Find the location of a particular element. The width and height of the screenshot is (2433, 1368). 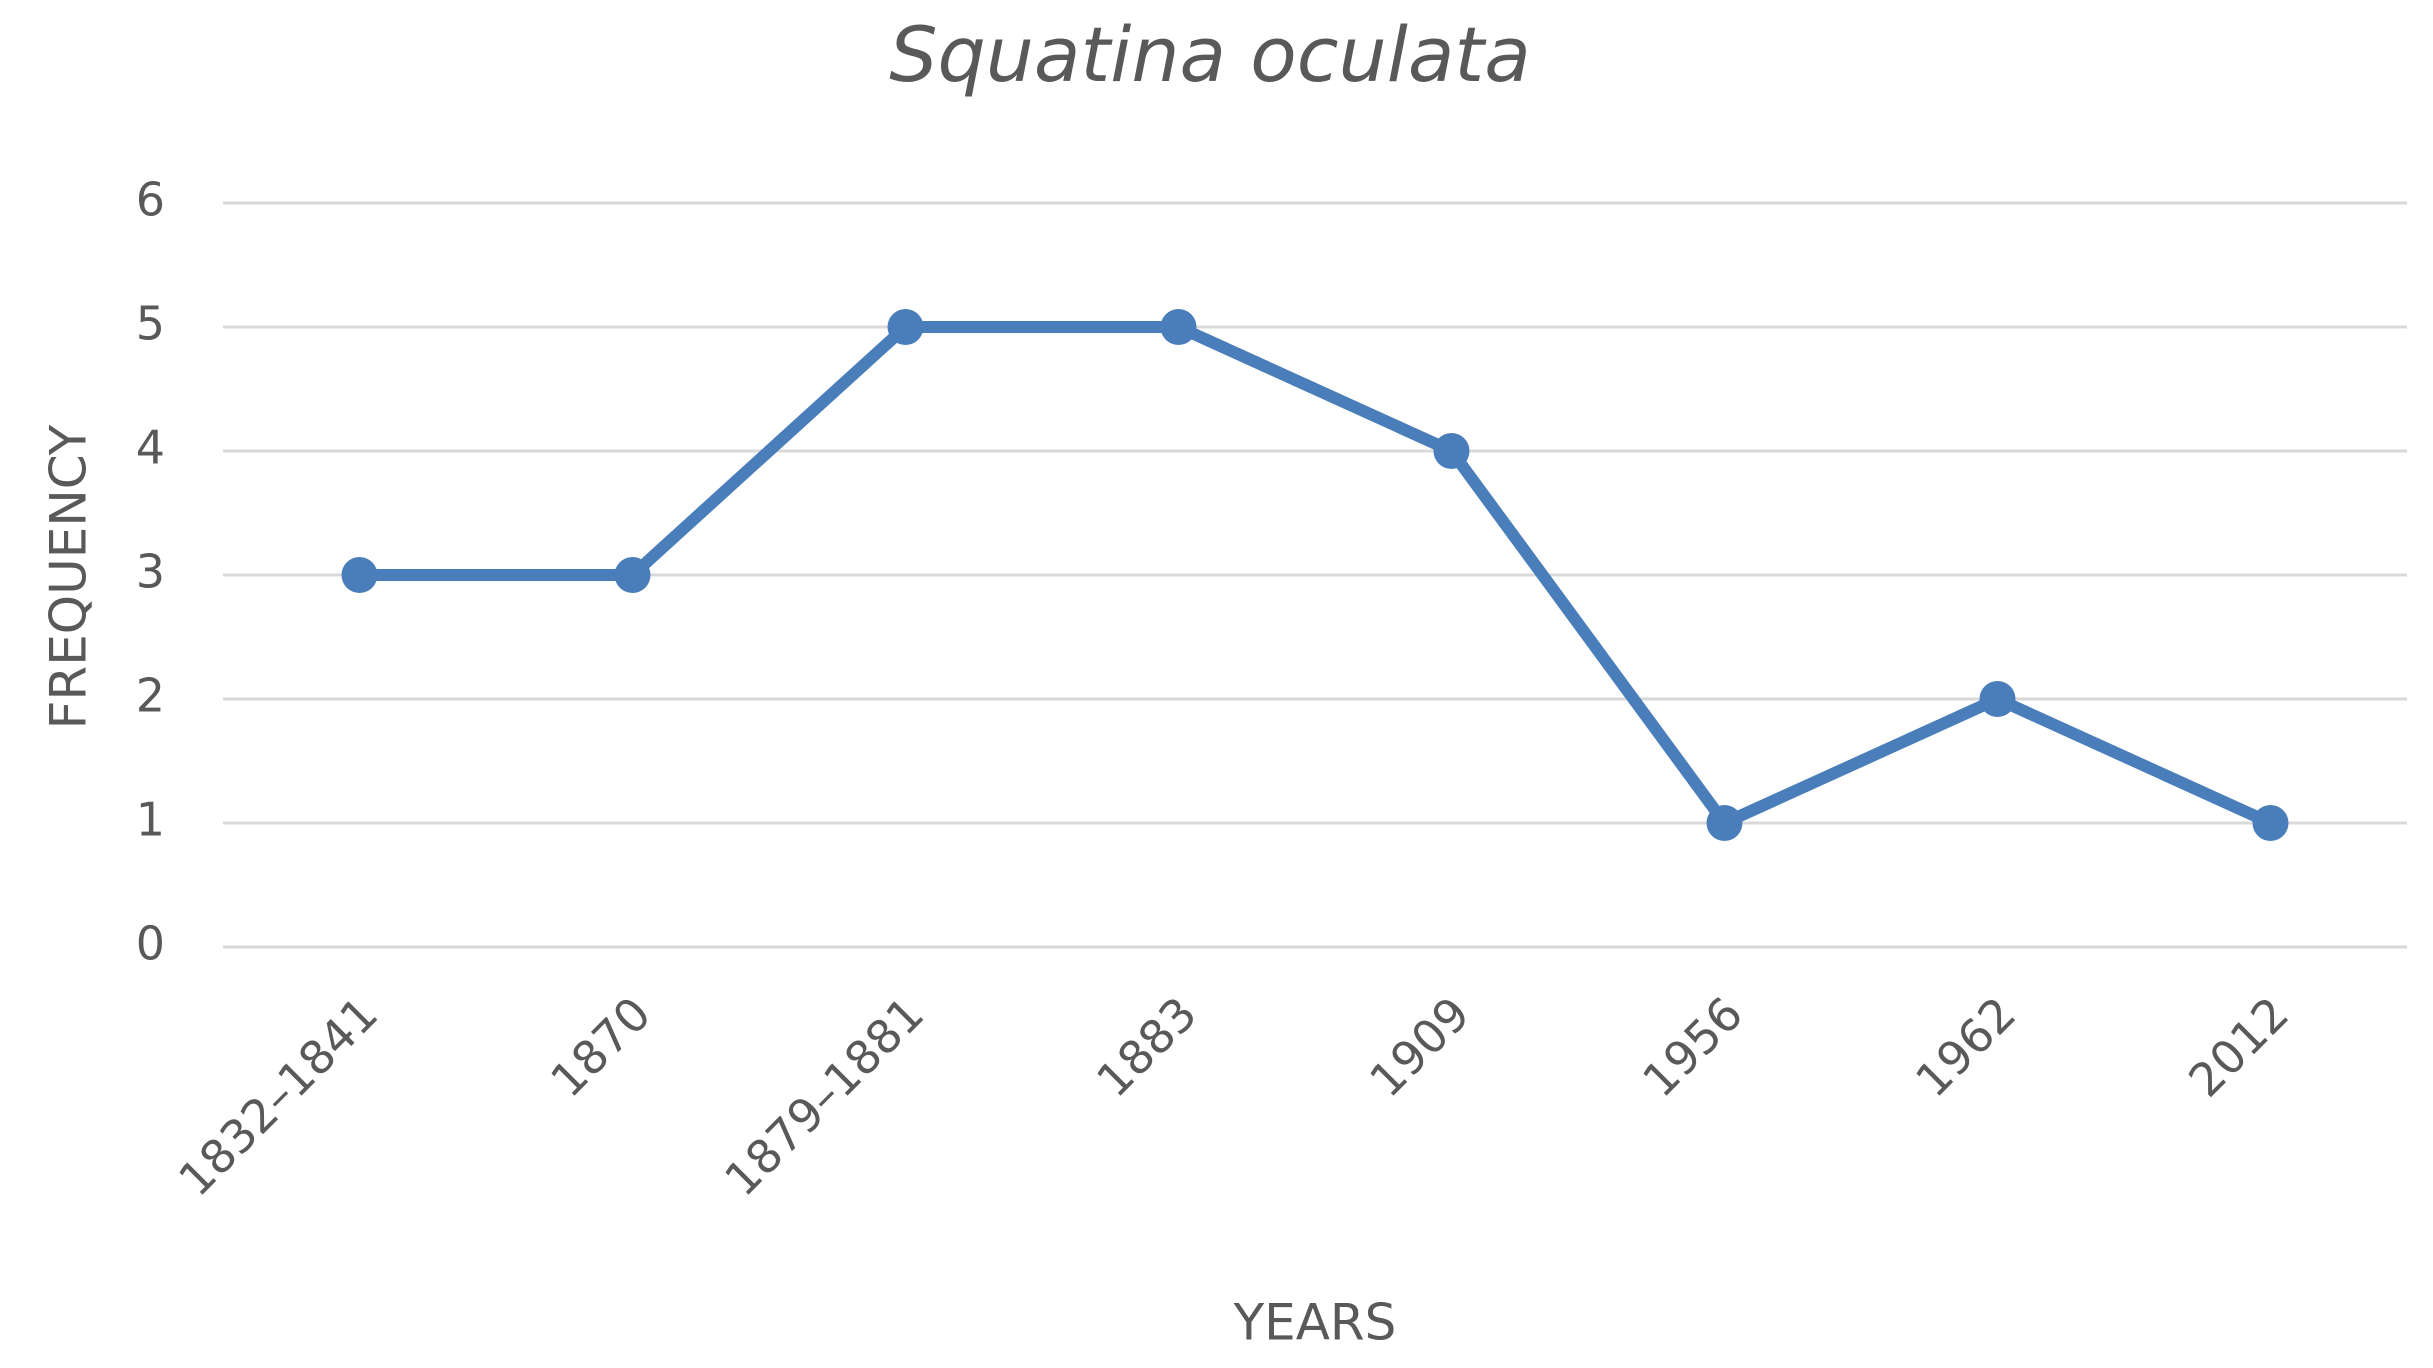

x-tick-label: 1962 is located at coordinates (1965, 1046).